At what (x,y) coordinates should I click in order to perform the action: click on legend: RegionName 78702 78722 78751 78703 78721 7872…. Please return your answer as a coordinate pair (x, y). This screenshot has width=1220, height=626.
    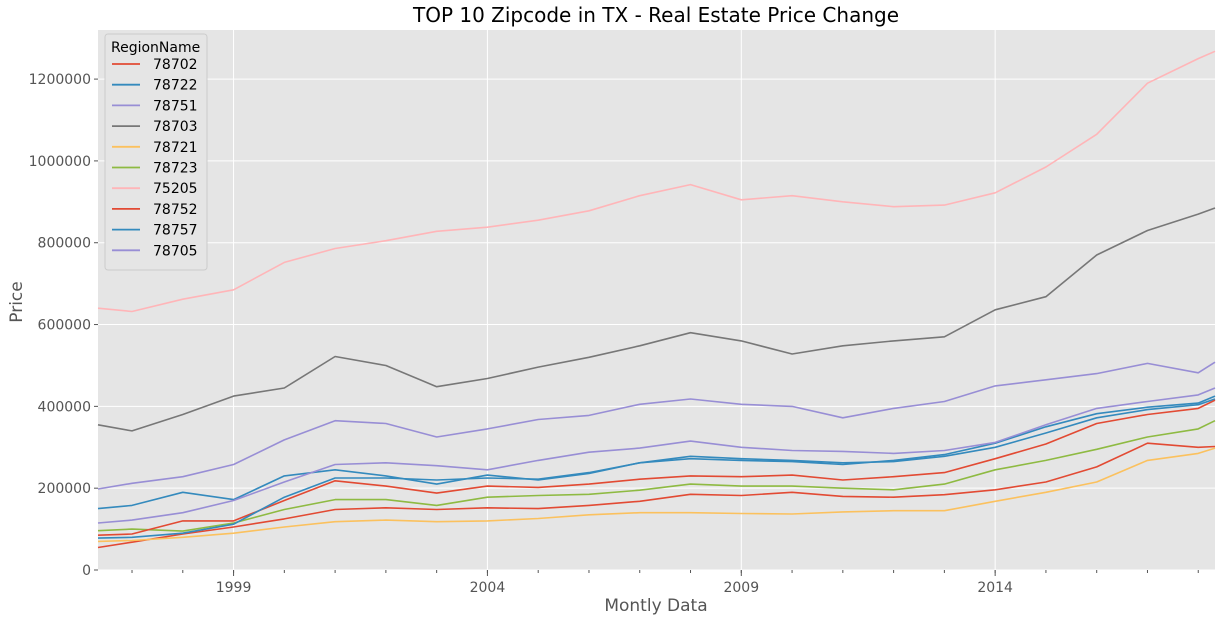
    Looking at the image, I should click on (156, 152).